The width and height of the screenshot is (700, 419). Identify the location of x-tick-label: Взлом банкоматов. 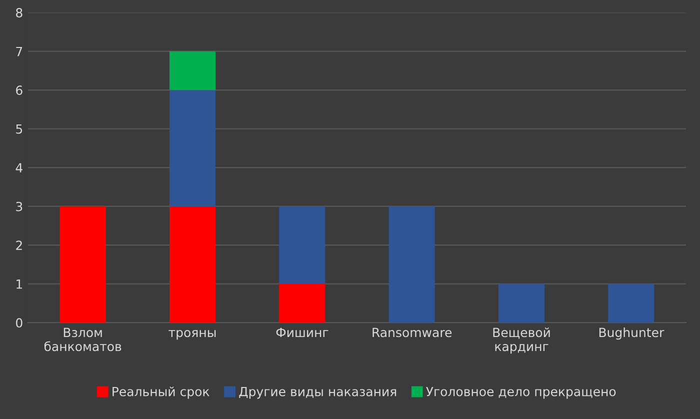
(83, 340).